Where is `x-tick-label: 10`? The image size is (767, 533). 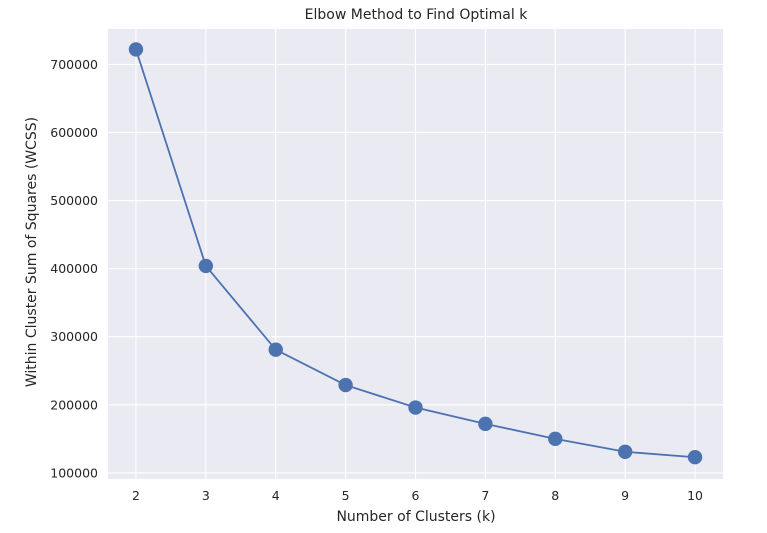 x-tick-label: 10 is located at coordinates (695, 495).